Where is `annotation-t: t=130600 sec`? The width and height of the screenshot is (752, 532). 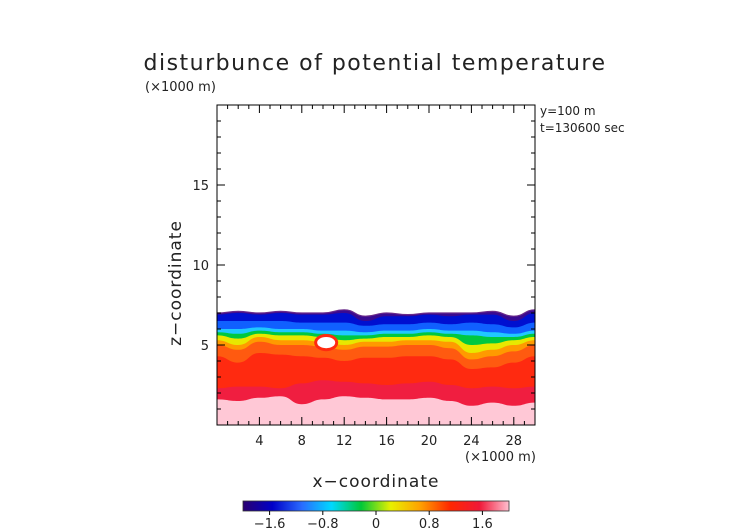
annotation-t: t=130600 sec is located at coordinates (582, 128).